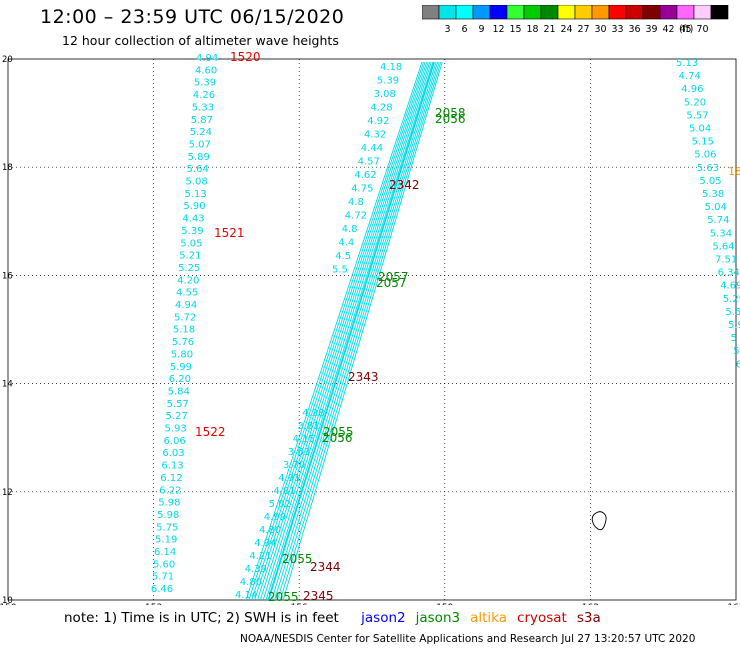 Image resolution: width=740 pixels, height=650 pixels. Describe the element at coordinates (187, 293) in the screenshot. I see `wave-height-value: 4.55` at that location.